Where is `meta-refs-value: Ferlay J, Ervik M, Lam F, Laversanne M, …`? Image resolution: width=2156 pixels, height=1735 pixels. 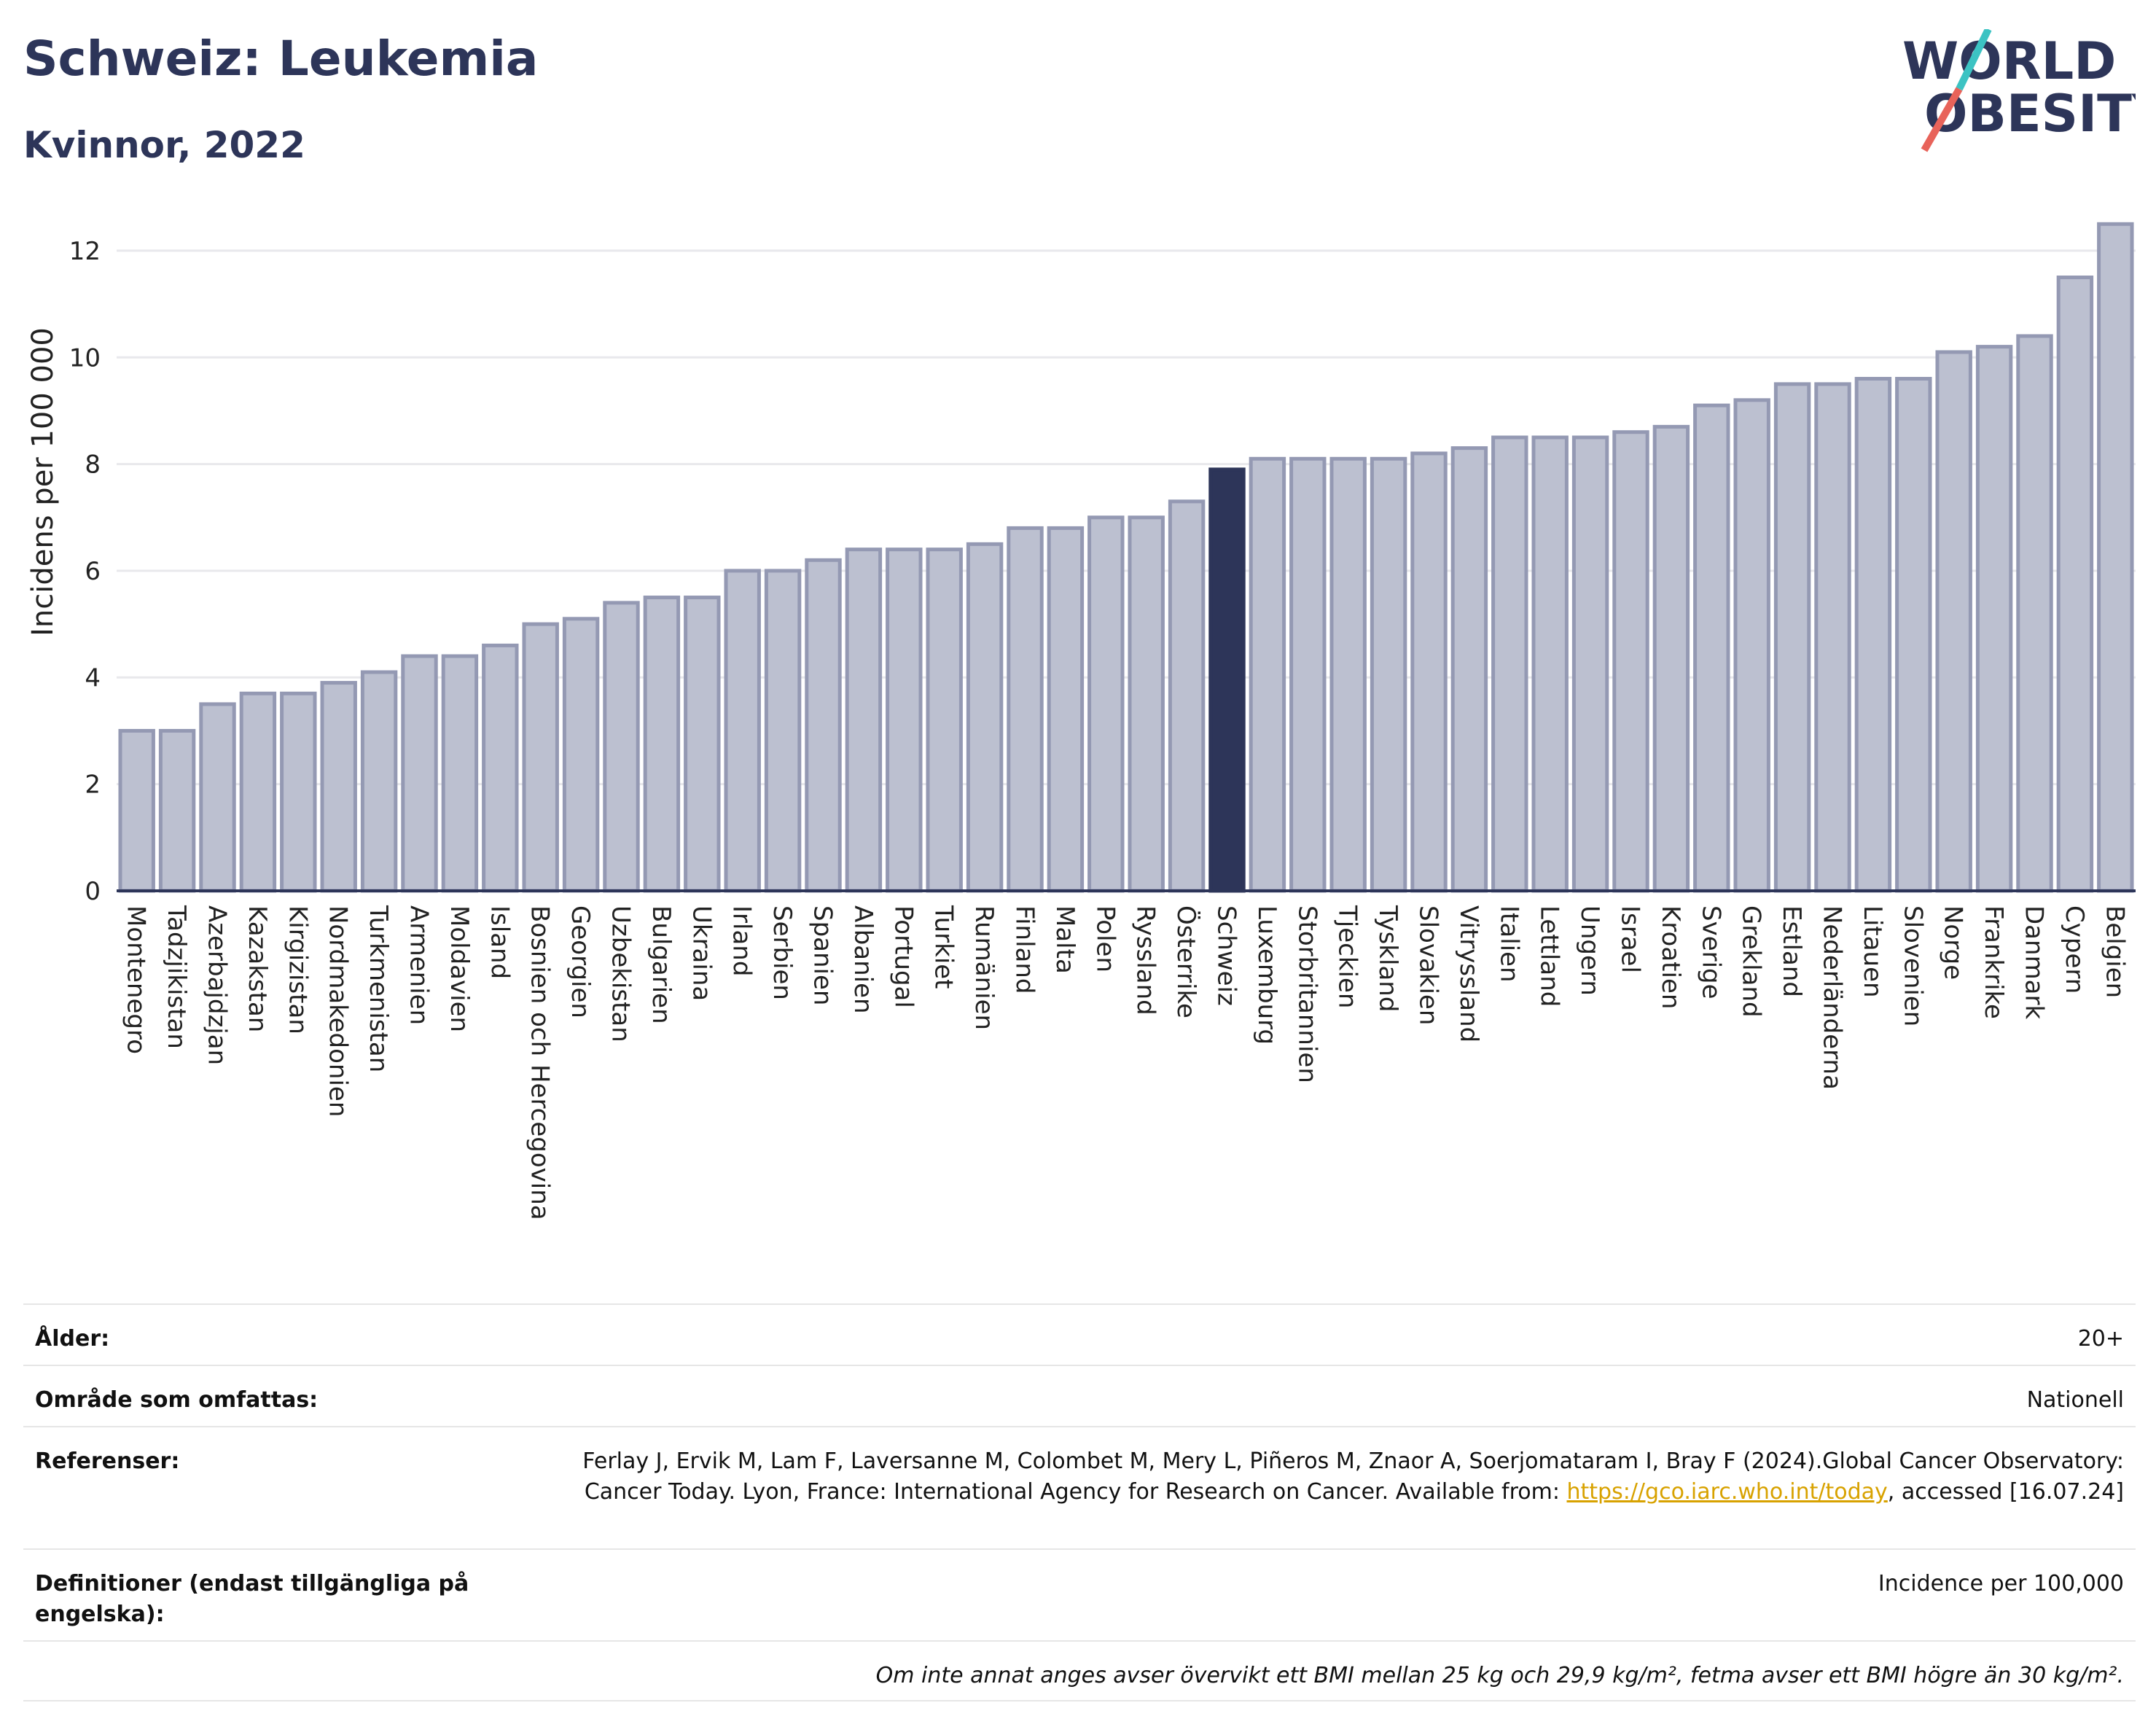 meta-refs-value: Ferlay J, Ervik M, Lam F, Laversanne M, … is located at coordinates (1322, 1497).